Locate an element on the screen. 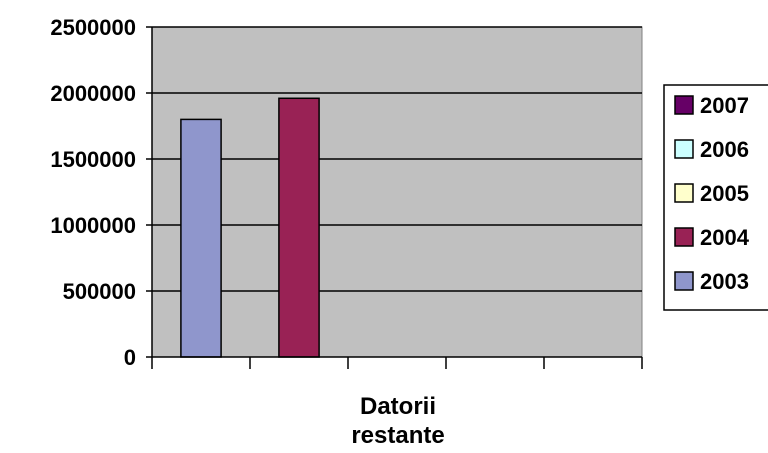 The width and height of the screenshot is (768, 453). legend-swatch-2006 is located at coordinates (684, 149).